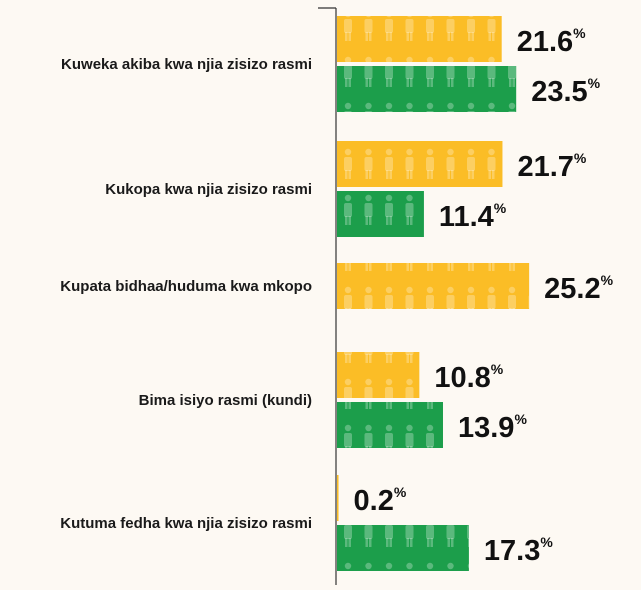 Image resolution: width=641 pixels, height=590 pixels. Describe the element at coordinates (578, 288) in the screenshot. I see `value-label: 25.2%` at that location.